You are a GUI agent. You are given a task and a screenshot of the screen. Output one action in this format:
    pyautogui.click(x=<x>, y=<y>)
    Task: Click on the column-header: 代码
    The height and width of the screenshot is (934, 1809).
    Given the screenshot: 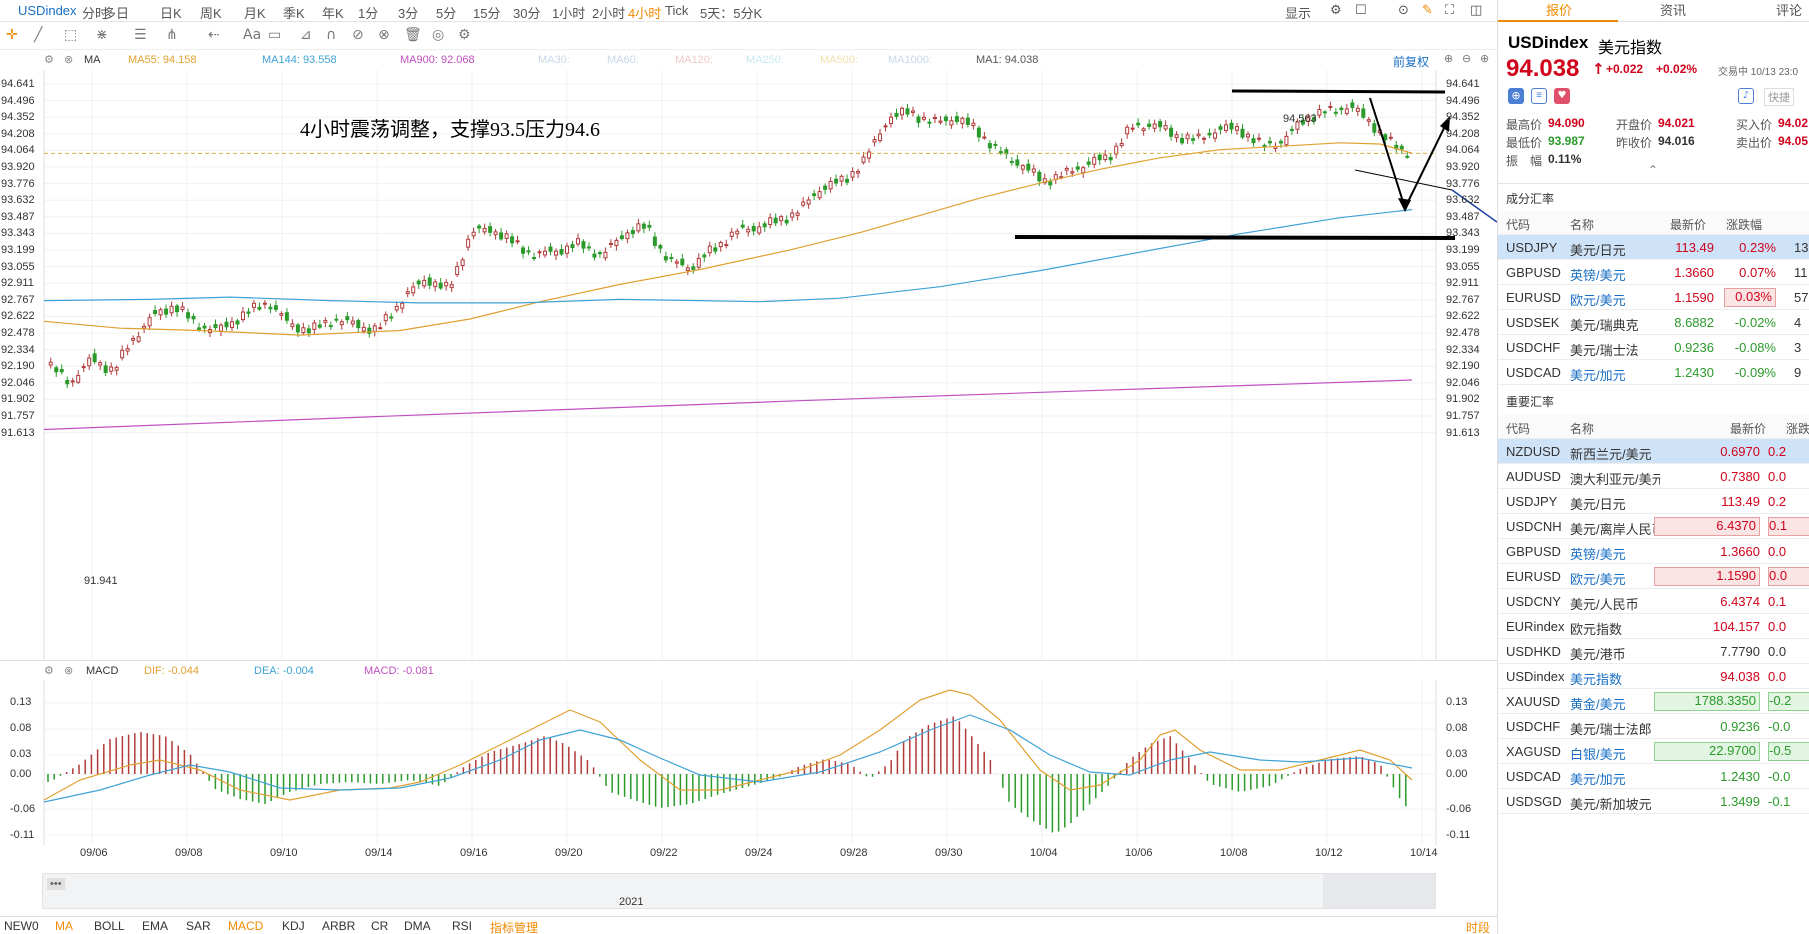 What is the action you would take?
    pyautogui.click(x=1518, y=225)
    